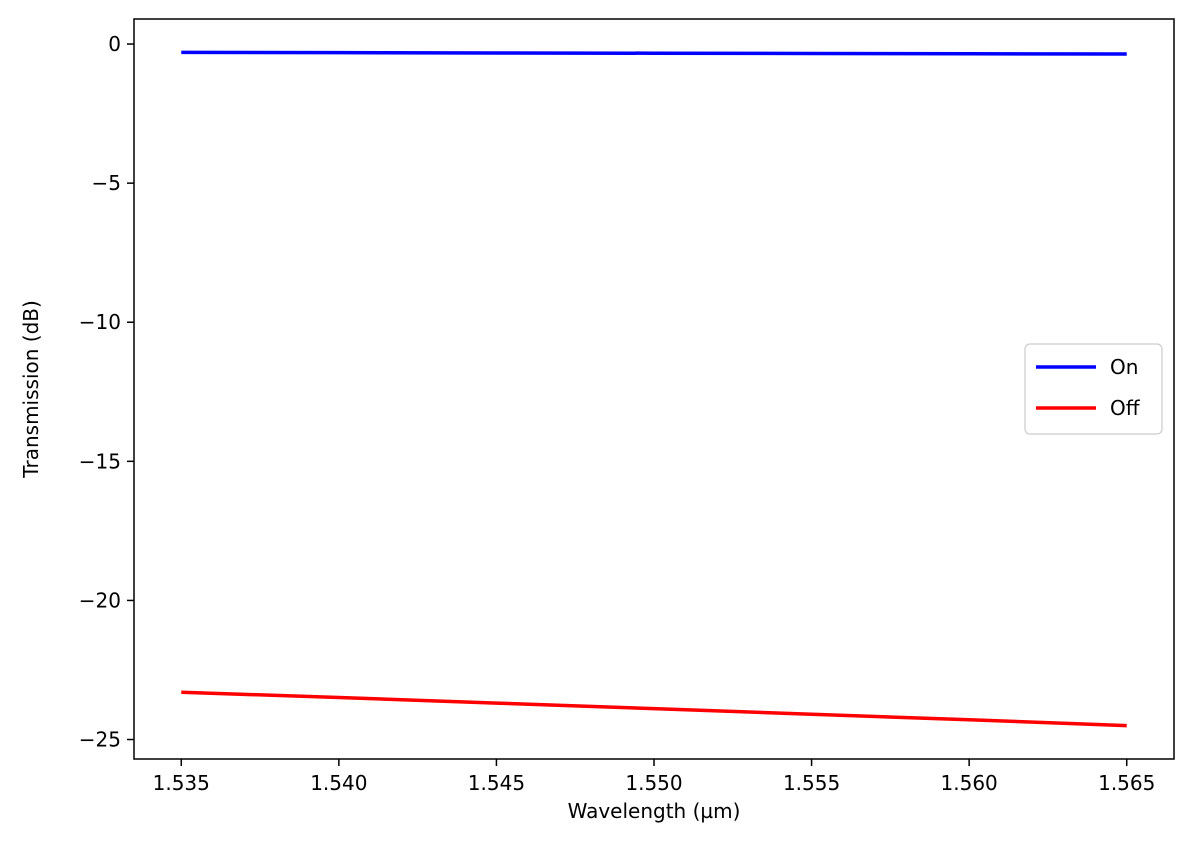 The image size is (1193, 861). What do you see at coordinates (969, 783) in the screenshot?
I see `x-tick-label: 1.560` at bounding box center [969, 783].